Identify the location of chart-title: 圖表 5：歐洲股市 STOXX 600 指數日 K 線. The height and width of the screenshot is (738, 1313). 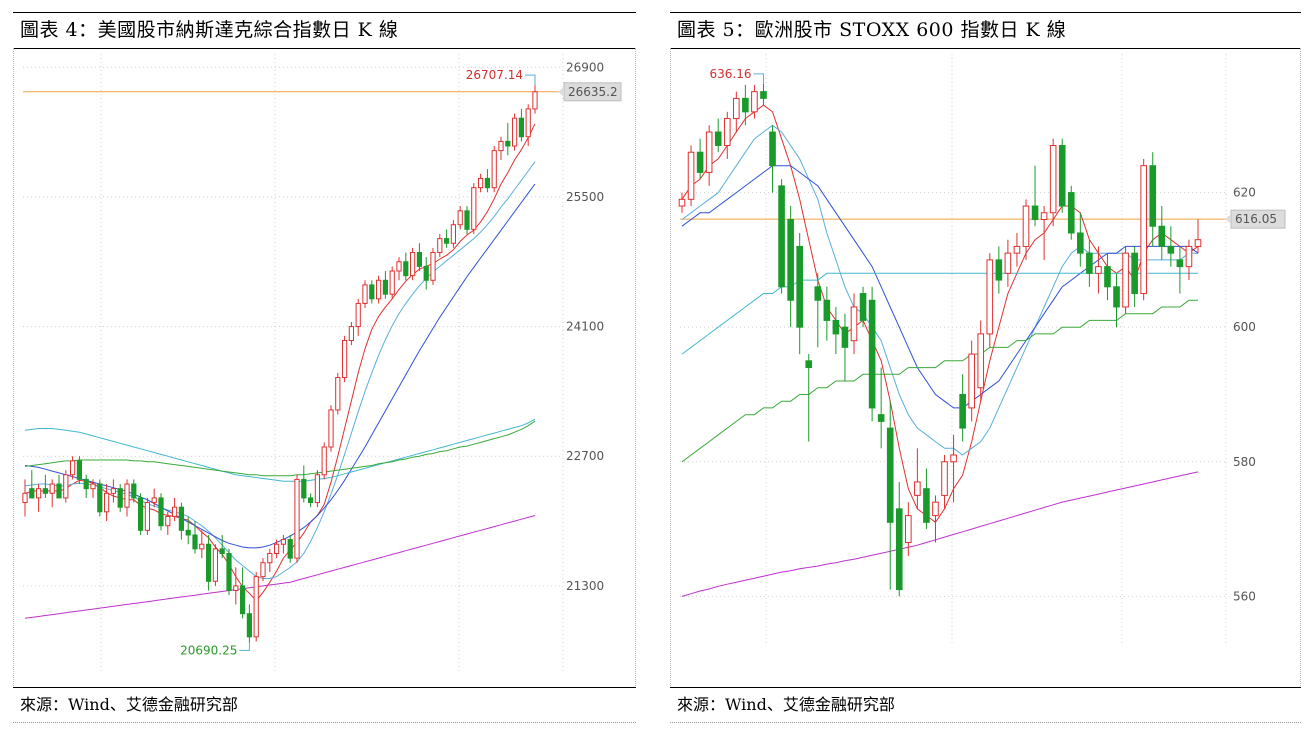
(985, 31).